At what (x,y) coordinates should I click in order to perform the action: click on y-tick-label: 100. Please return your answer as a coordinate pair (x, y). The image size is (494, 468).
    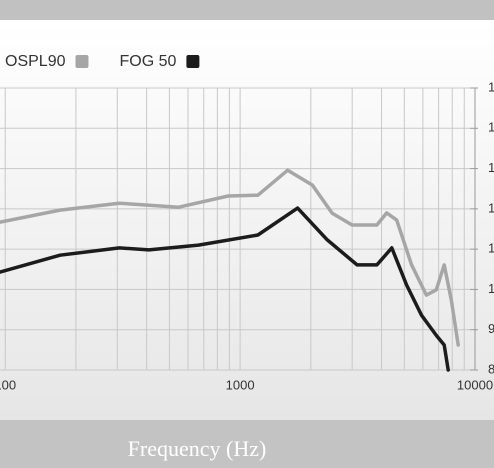
    Looking at the image, I should click on (491, 288).